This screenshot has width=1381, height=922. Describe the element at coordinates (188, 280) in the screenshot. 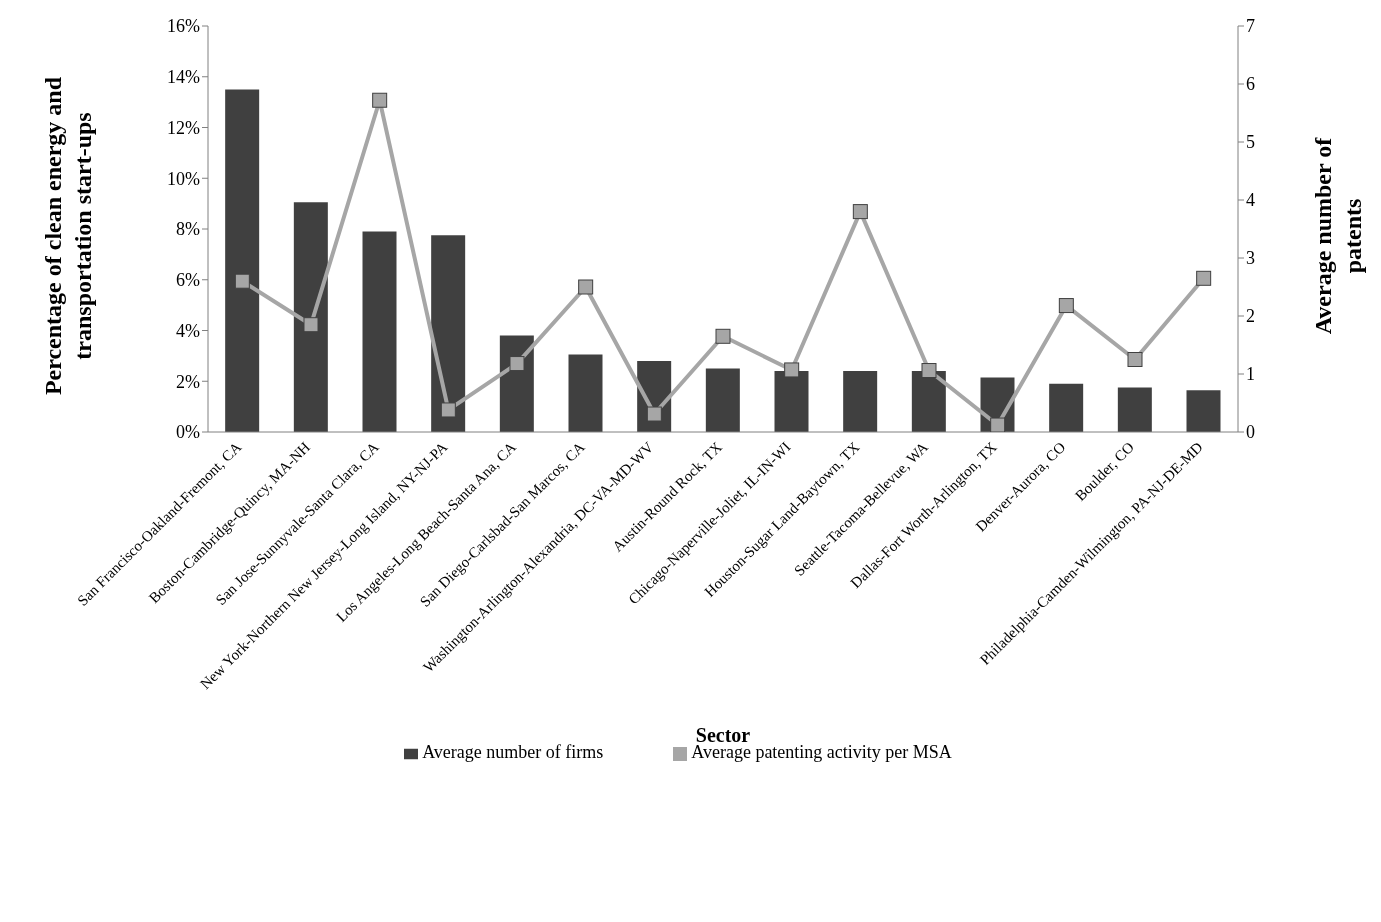

I see `y-tick-label: 6%` at that location.